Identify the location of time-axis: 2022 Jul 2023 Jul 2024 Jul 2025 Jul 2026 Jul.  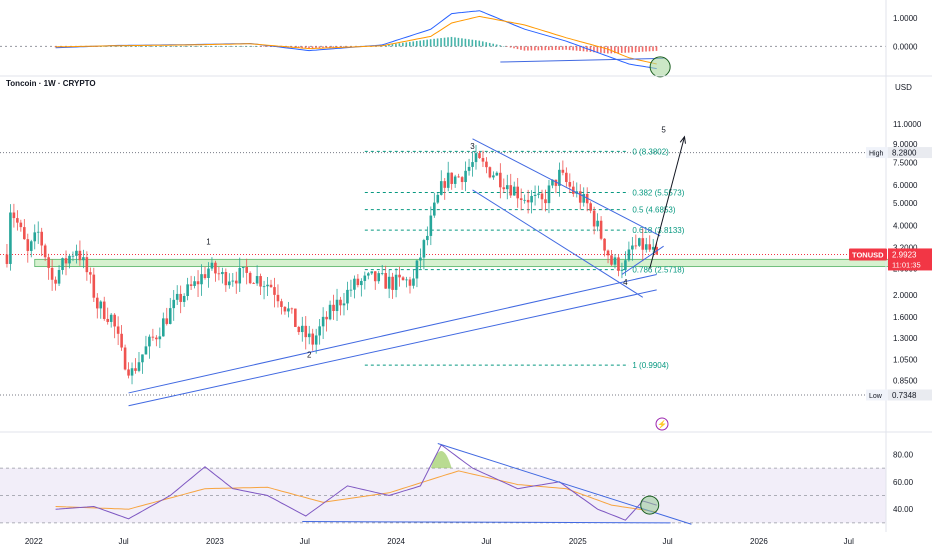
(439, 541).